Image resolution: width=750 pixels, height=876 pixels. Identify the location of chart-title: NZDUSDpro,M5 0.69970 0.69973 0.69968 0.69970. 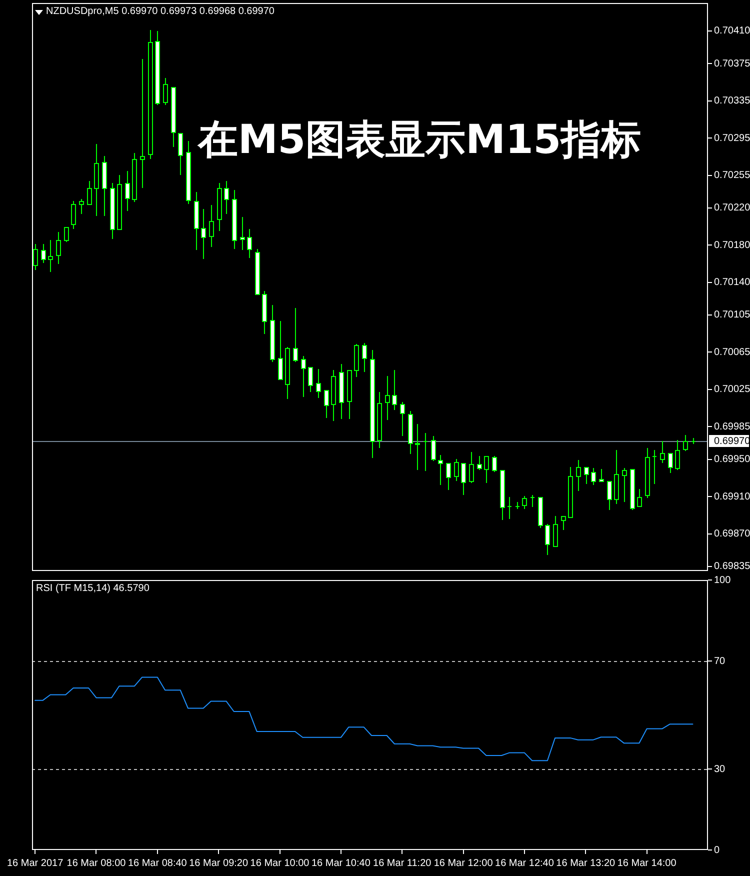
(160, 12).